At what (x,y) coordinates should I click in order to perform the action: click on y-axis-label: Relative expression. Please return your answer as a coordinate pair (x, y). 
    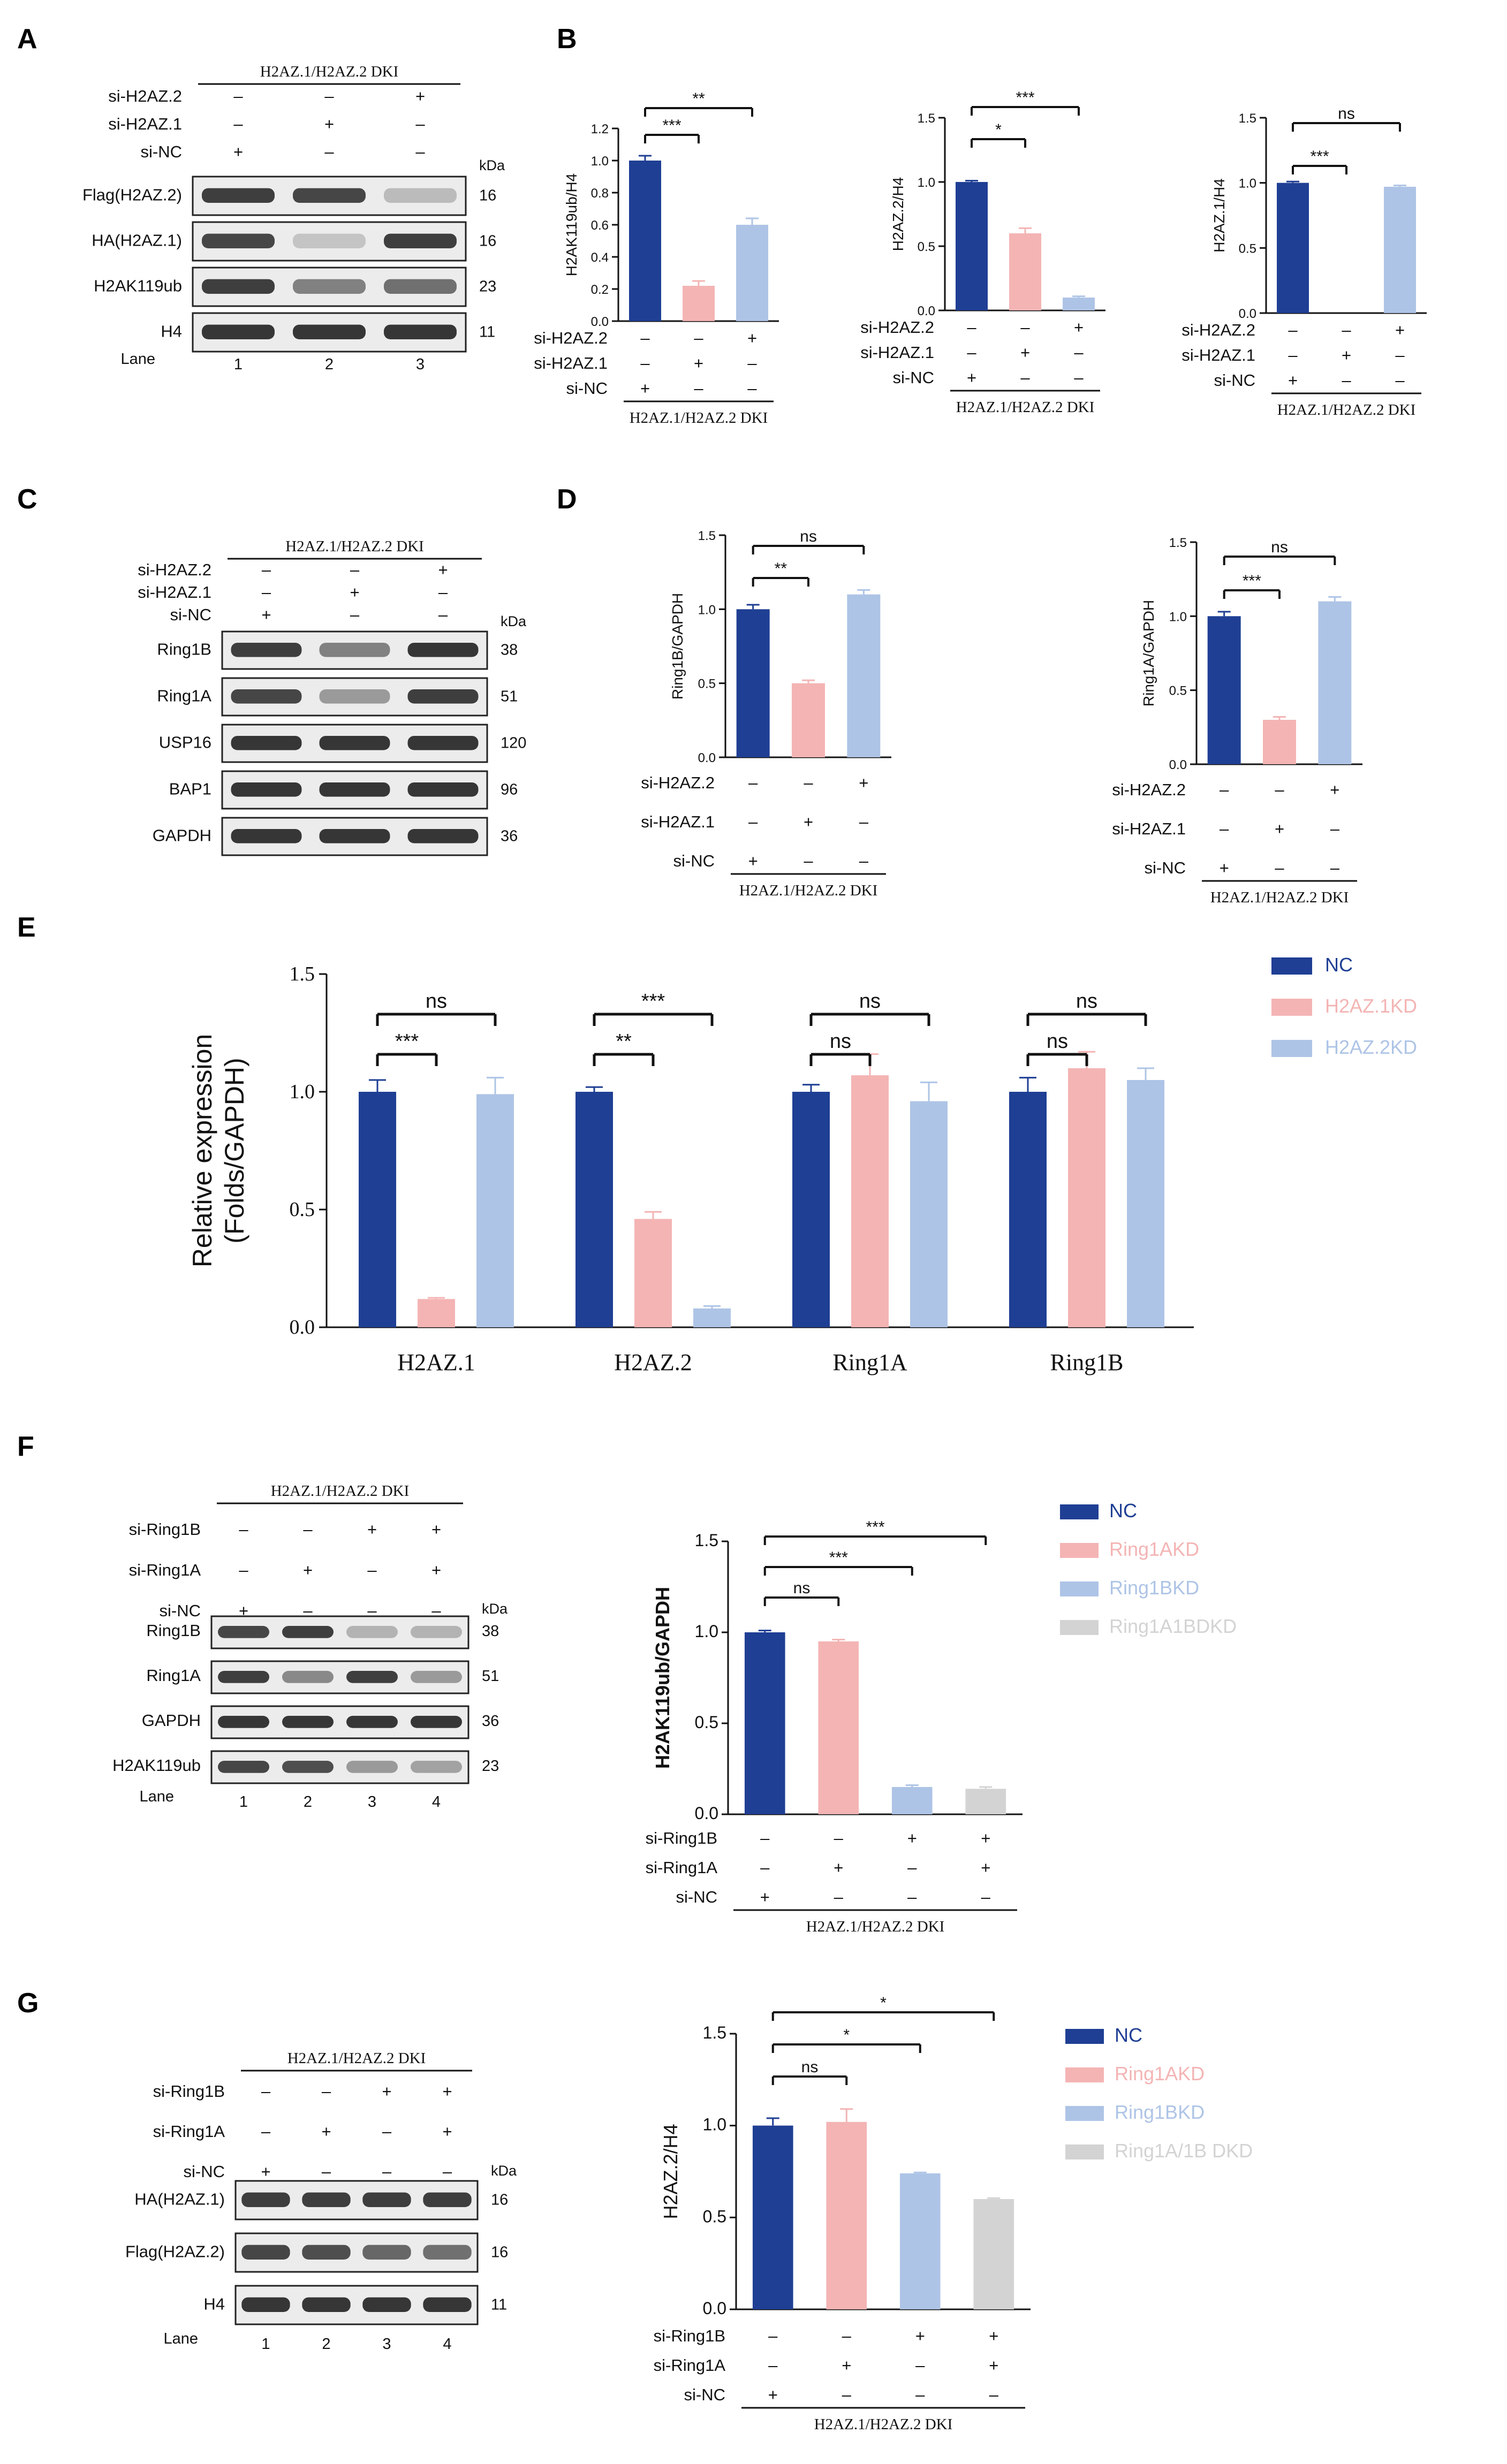
    Looking at the image, I should click on (202, 1150).